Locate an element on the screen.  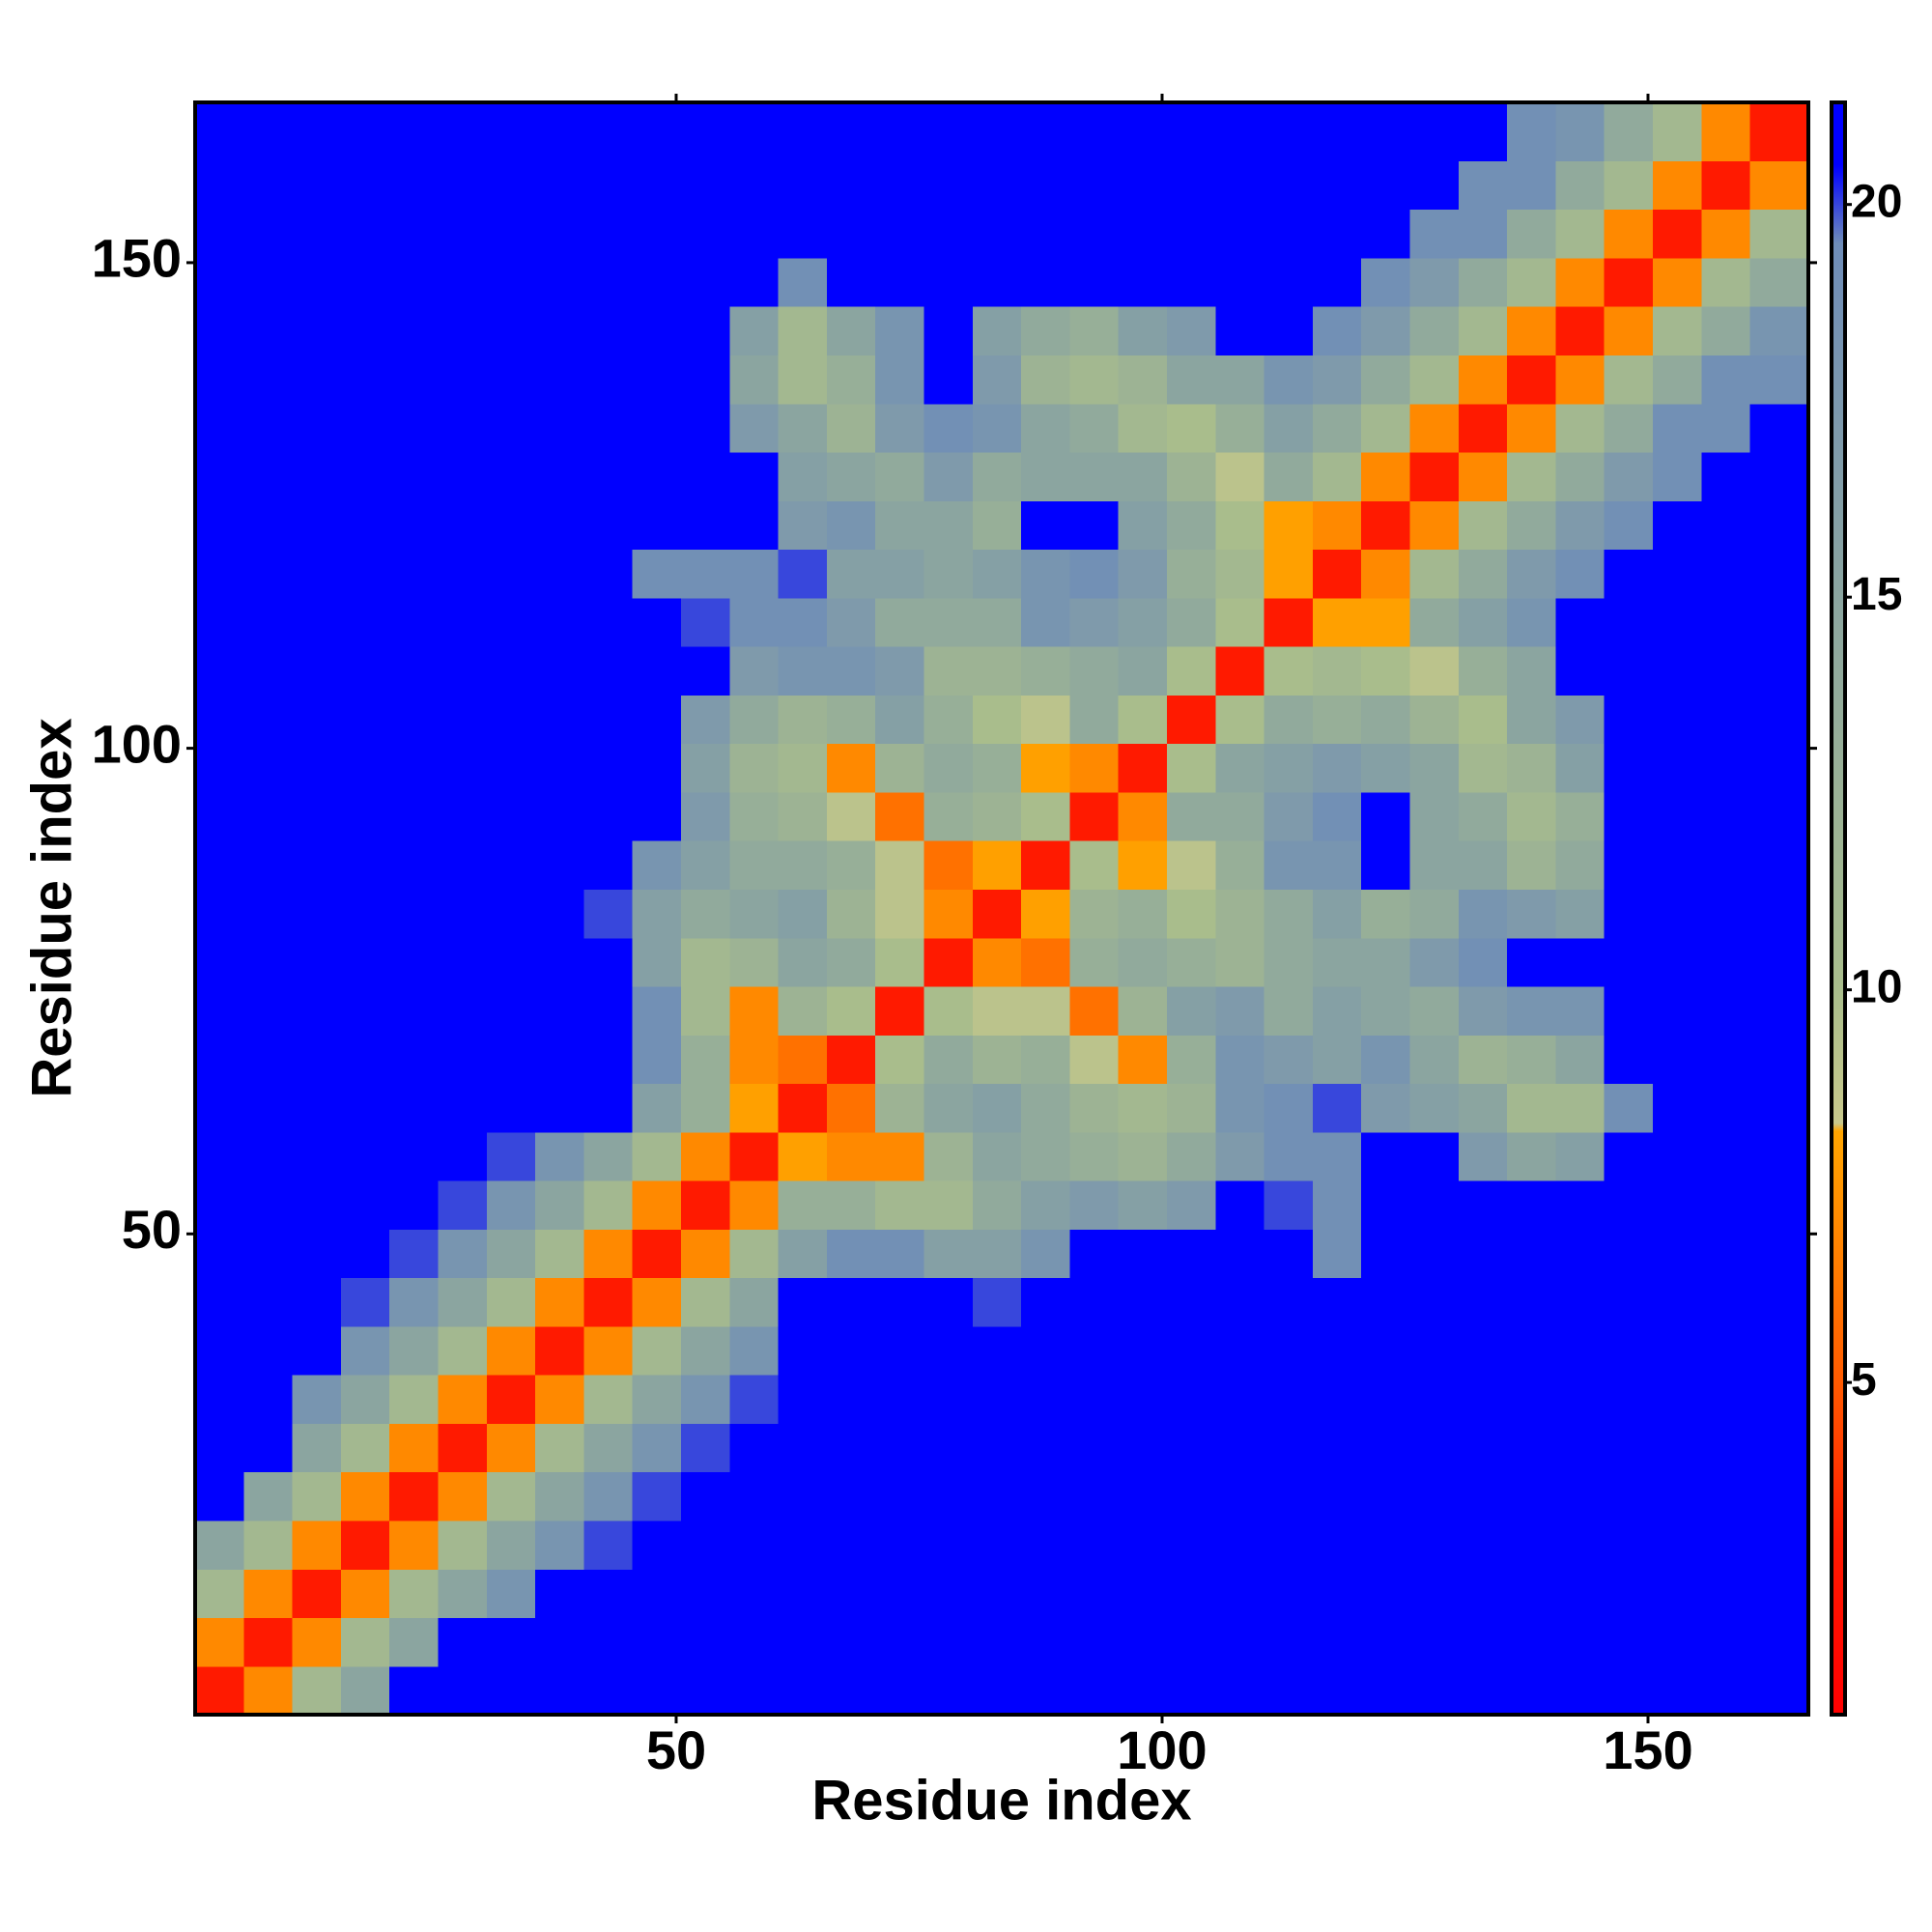
colorbar-tick-label: 5 is located at coordinates (1864, 1380).